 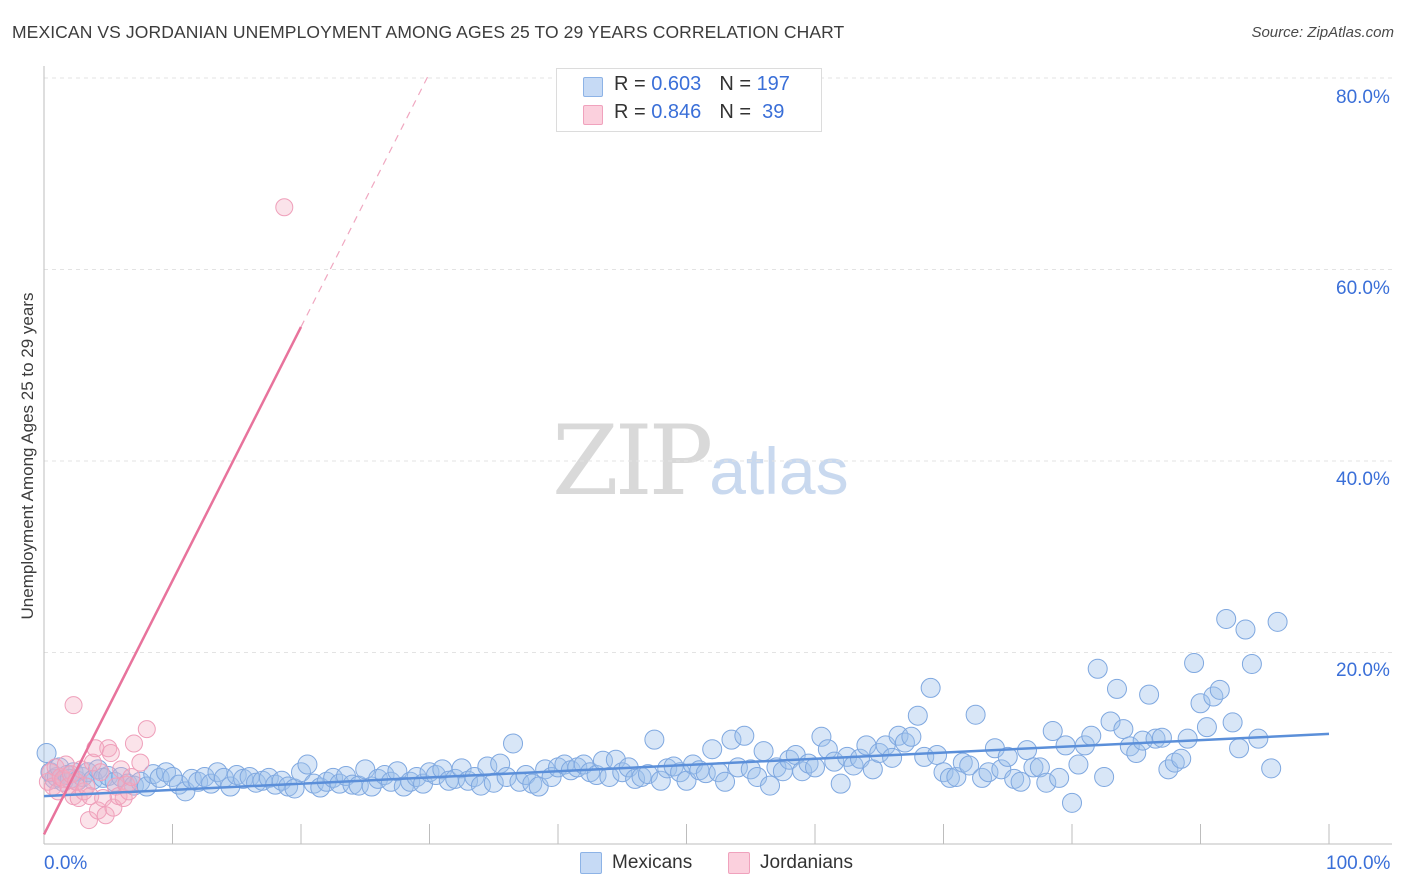 I want to click on source-credit: Source: ZipAtlas.com, so click(x=1322, y=32).